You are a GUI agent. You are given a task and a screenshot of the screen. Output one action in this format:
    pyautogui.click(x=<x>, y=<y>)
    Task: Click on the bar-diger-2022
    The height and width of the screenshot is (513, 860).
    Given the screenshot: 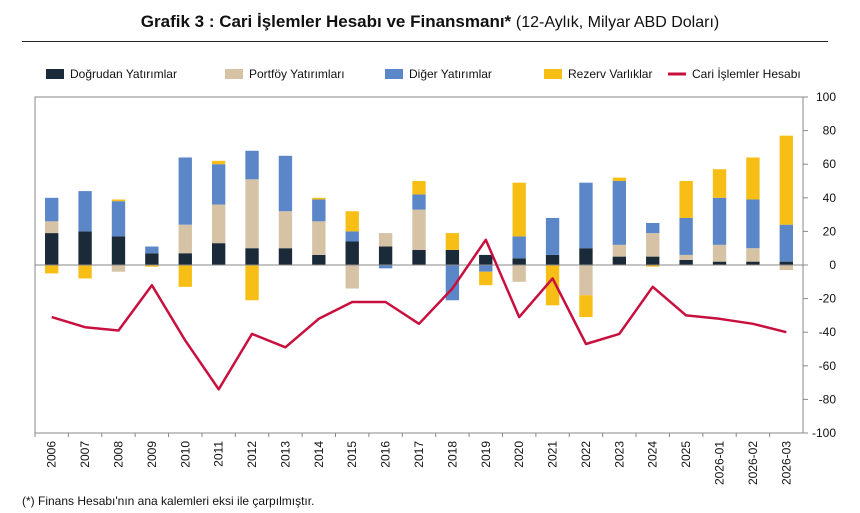 What is the action you would take?
    pyautogui.click(x=586, y=215)
    